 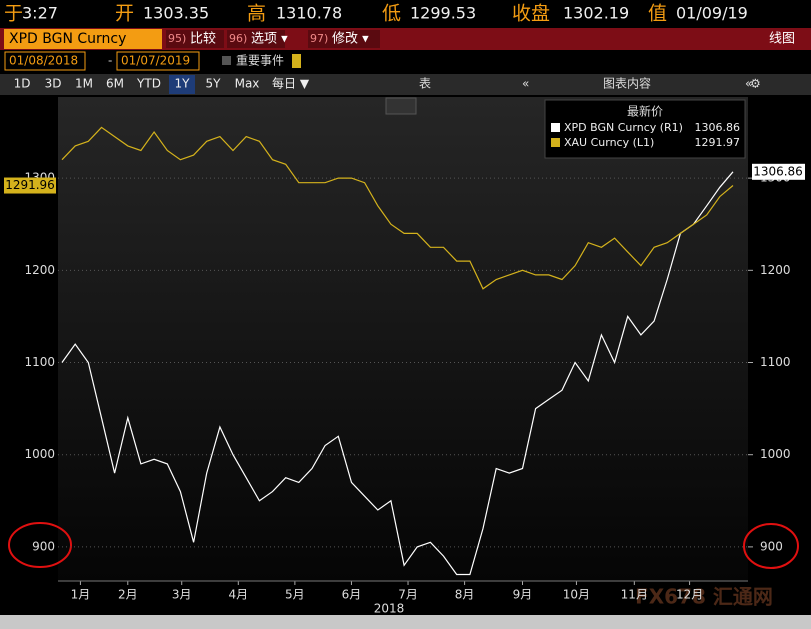 I want to click on y2-tick-label: 900, so click(x=771, y=546).